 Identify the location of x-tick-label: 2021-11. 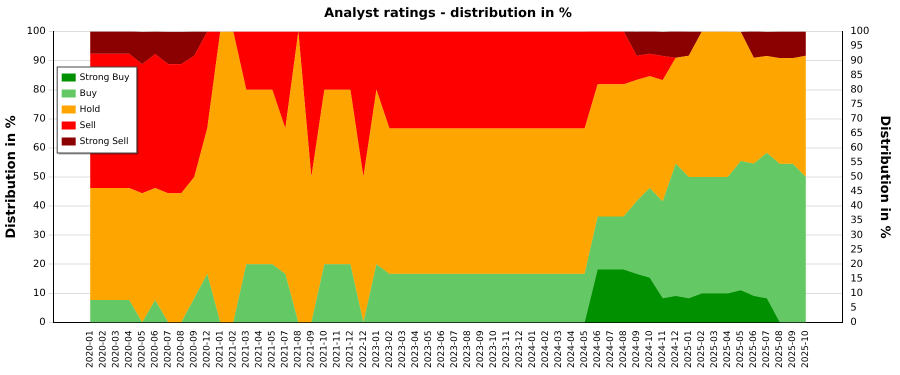
(337, 349).